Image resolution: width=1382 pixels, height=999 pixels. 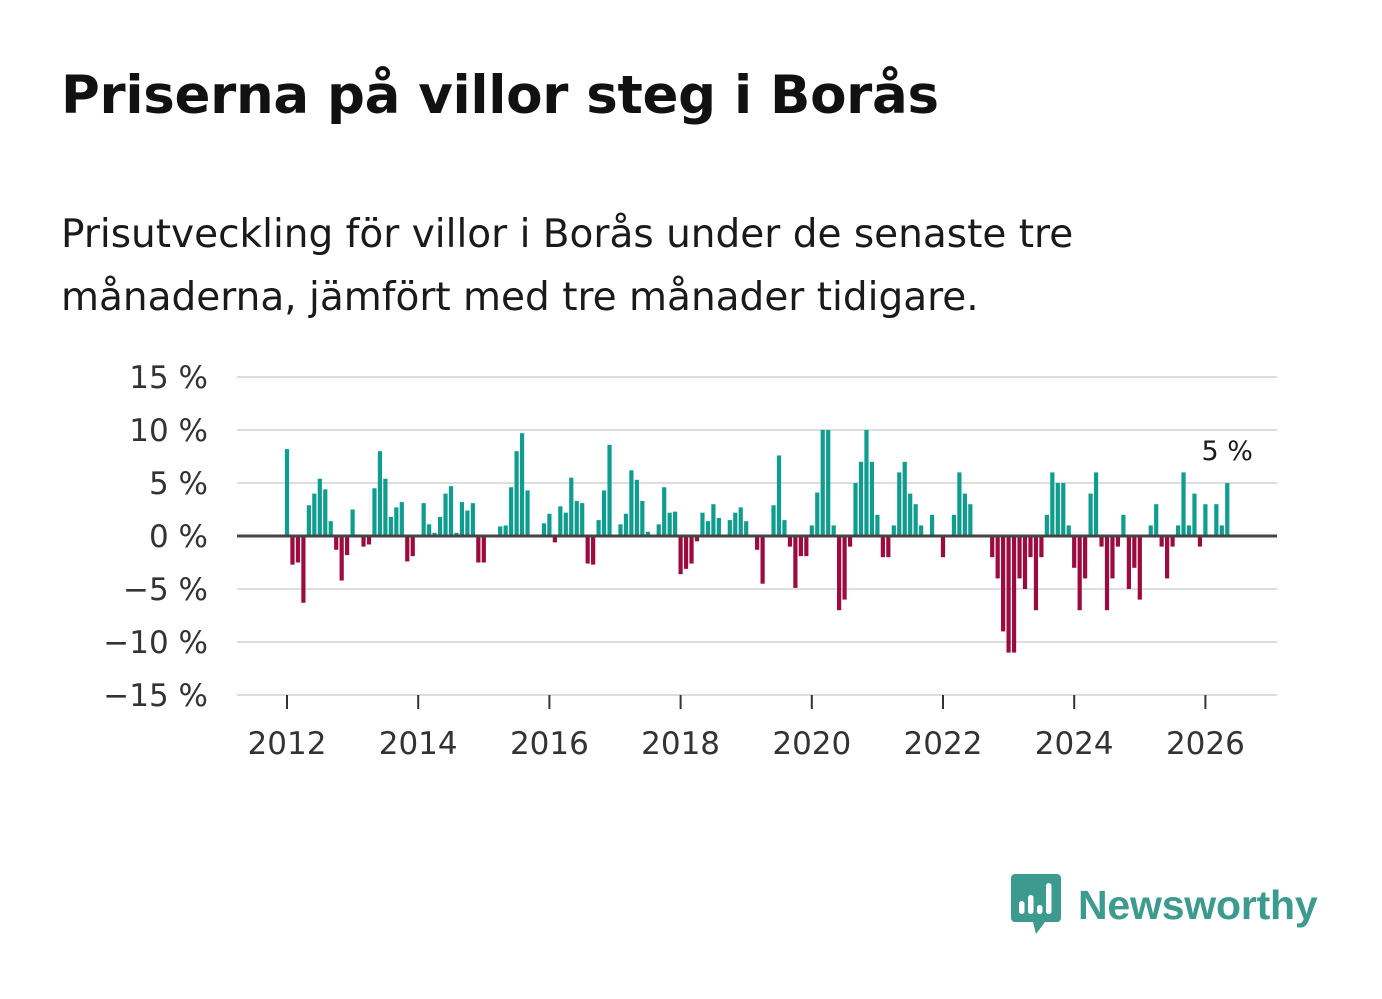 I want to click on newsworthy-logo: Newsworthy, so click(x=1164, y=905).